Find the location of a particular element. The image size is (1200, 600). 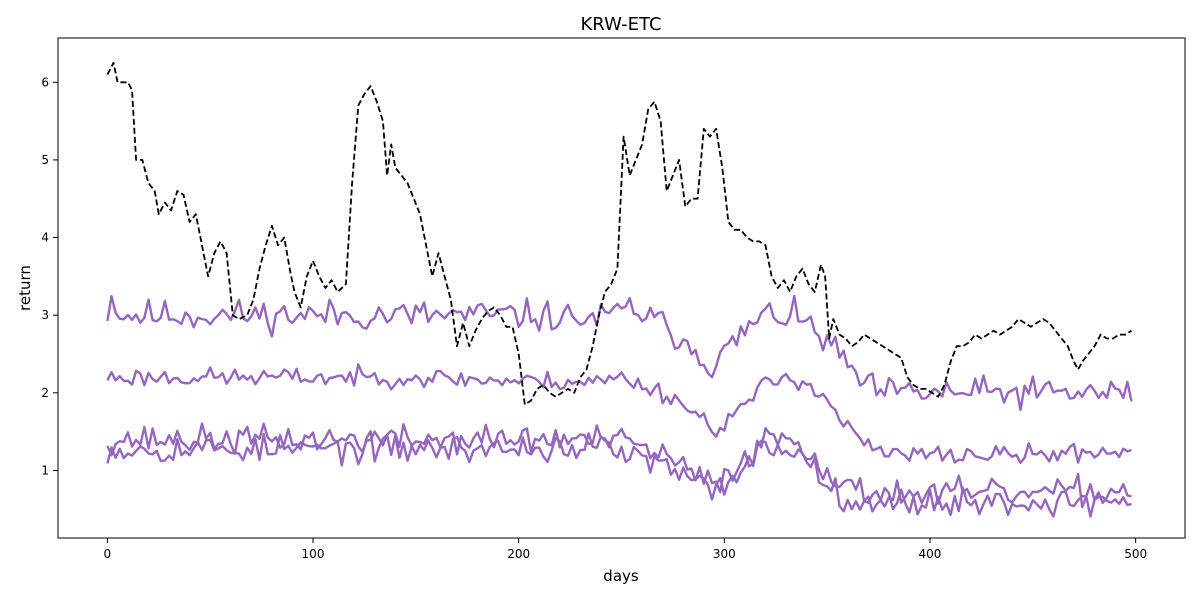

x-tick-label: 500 is located at coordinates (1135, 554).